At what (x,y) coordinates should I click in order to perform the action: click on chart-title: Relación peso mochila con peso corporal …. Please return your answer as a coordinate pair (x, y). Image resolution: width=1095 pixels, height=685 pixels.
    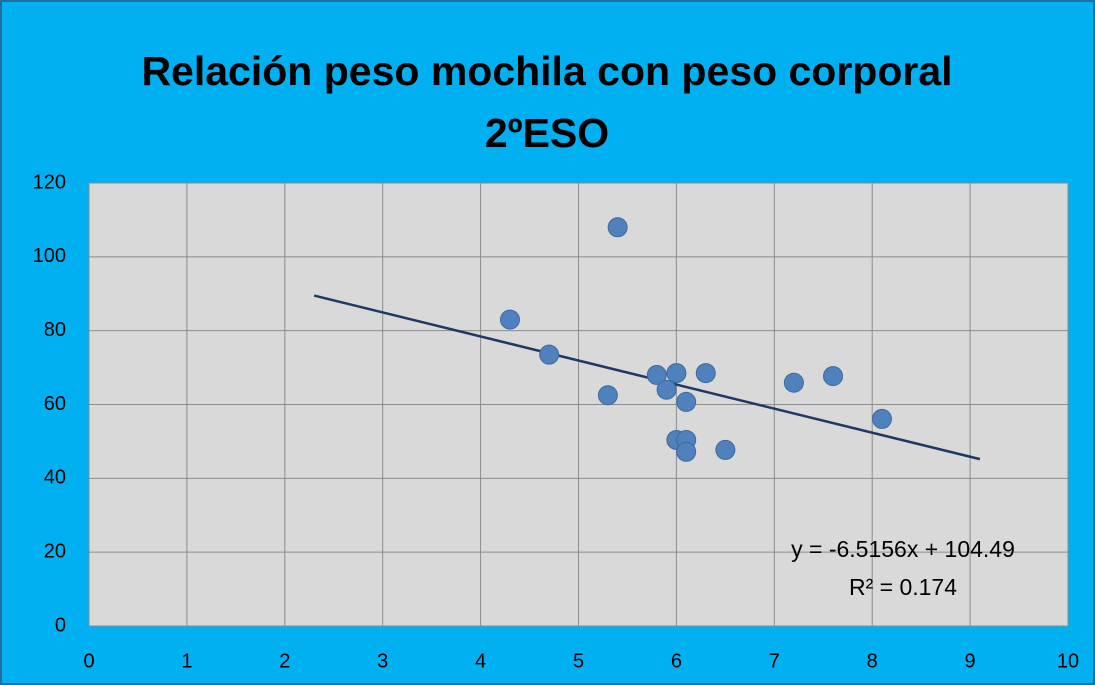
    Looking at the image, I should click on (547, 102).